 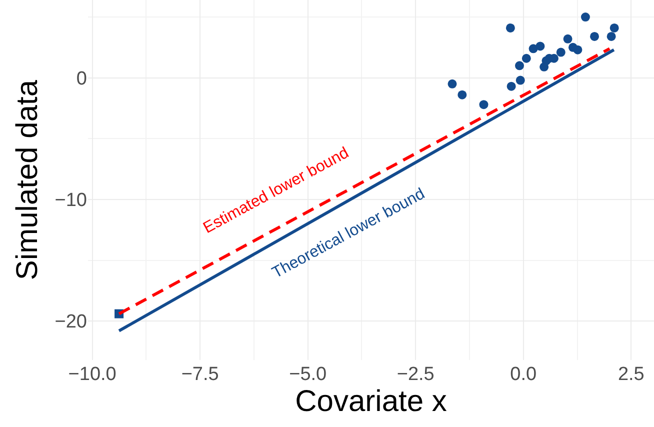 What do you see at coordinates (70, 201) in the screenshot?
I see `y-tick-label: −10` at bounding box center [70, 201].